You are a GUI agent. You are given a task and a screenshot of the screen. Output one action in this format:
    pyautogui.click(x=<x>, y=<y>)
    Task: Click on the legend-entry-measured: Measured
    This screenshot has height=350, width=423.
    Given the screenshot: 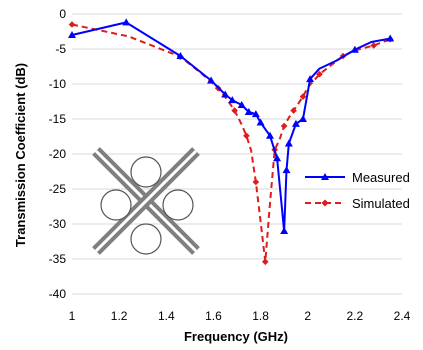 What is the action you would take?
    pyautogui.click(x=357, y=177)
    